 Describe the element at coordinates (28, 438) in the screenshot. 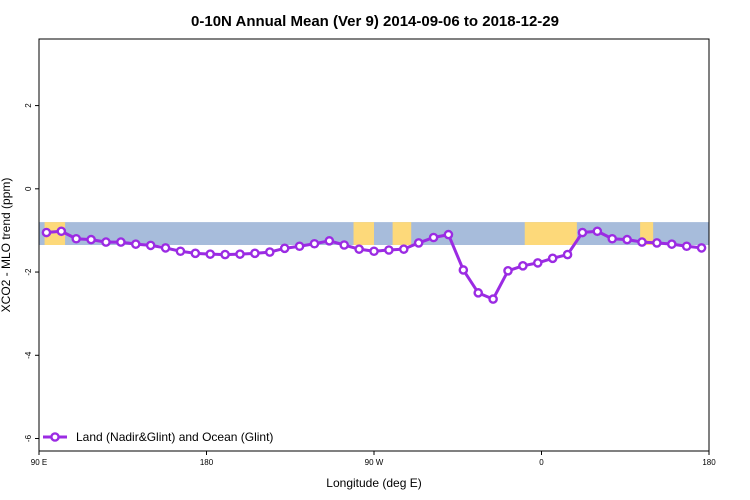

I see `y-tick-label: -6` at that location.